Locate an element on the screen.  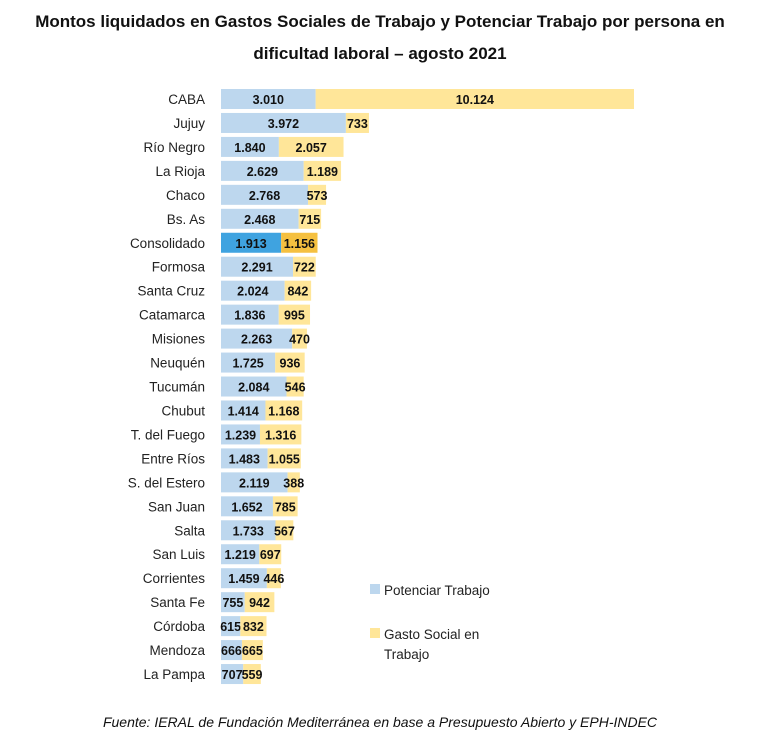
data-label: 1.219 is located at coordinates (240, 555).